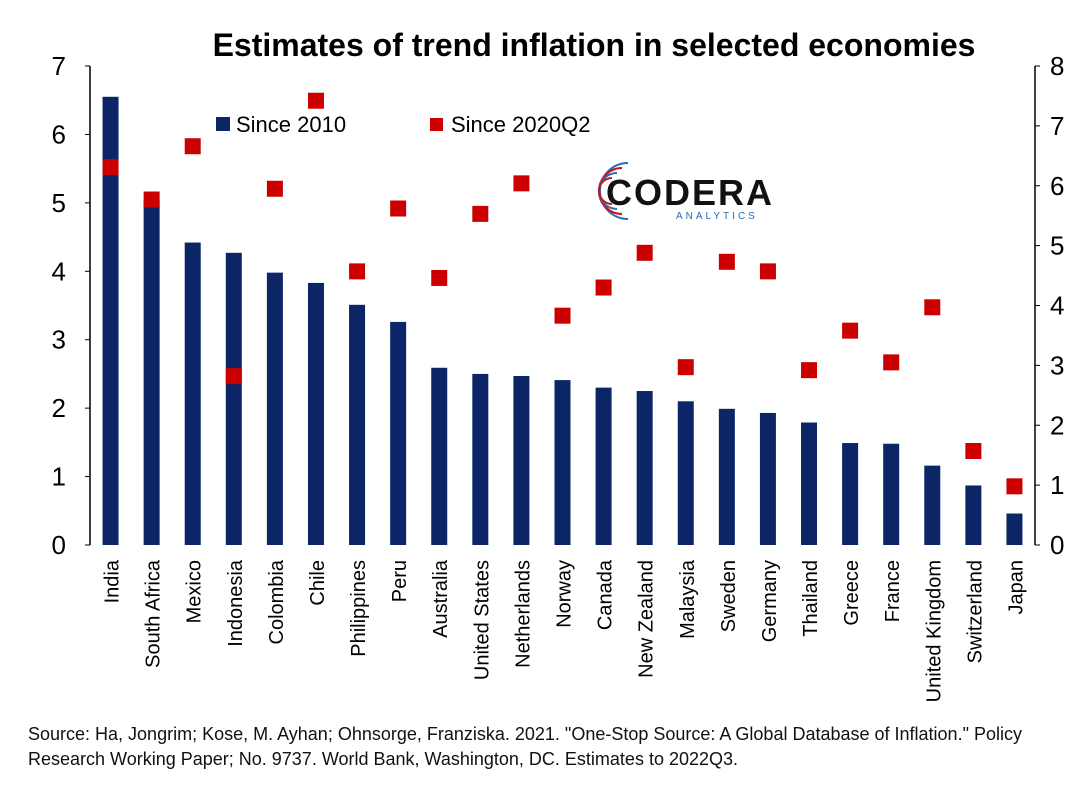 This screenshot has width=1080, height=786. What do you see at coordinates (59, 203) in the screenshot?
I see `left-tick-label: 5` at bounding box center [59, 203].